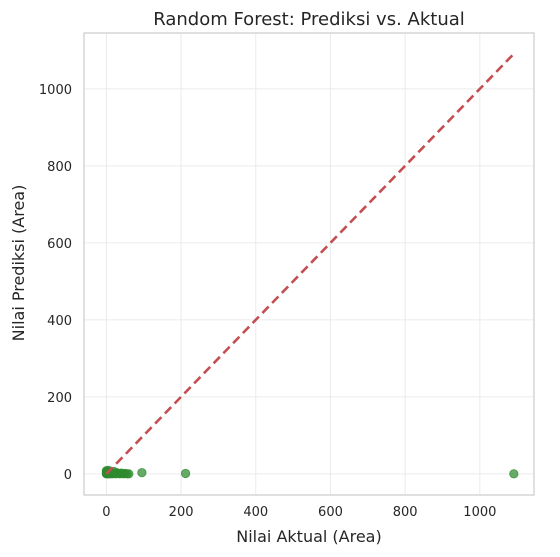  What do you see at coordinates (59, 167) in the screenshot?
I see `y-tick-label: 800` at bounding box center [59, 167].